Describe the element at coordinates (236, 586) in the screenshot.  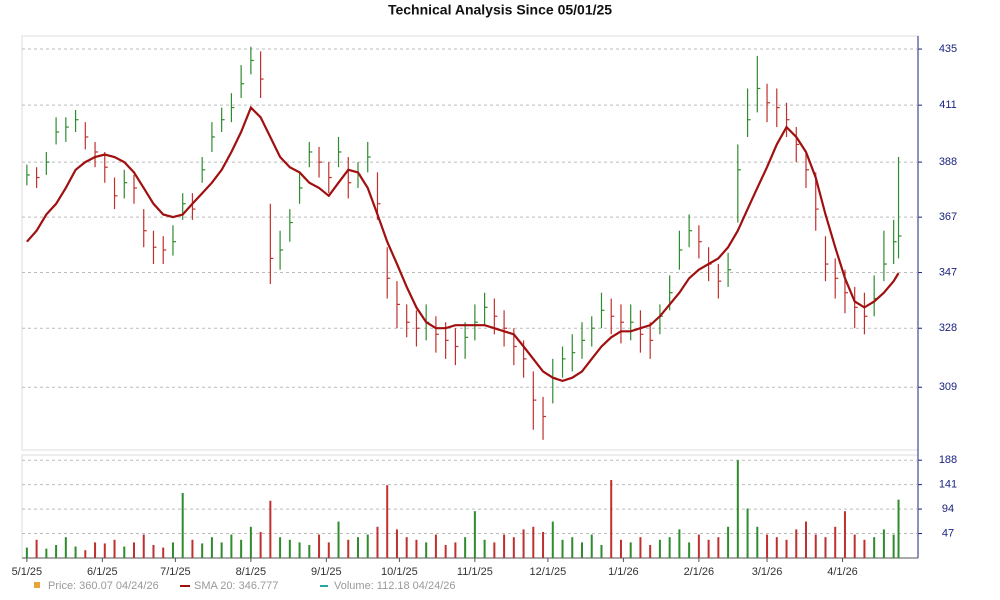
I see `legend-label: SMA 20: 346.777` at that location.